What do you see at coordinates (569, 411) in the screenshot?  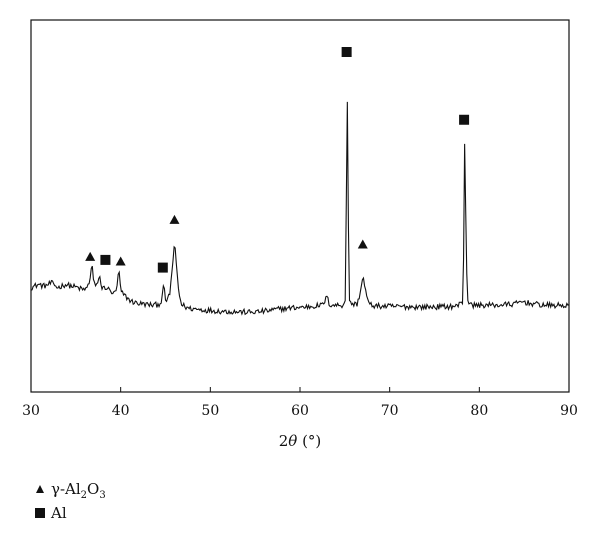 I see `x-tick-label: 90` at bounding box center [569, 411].